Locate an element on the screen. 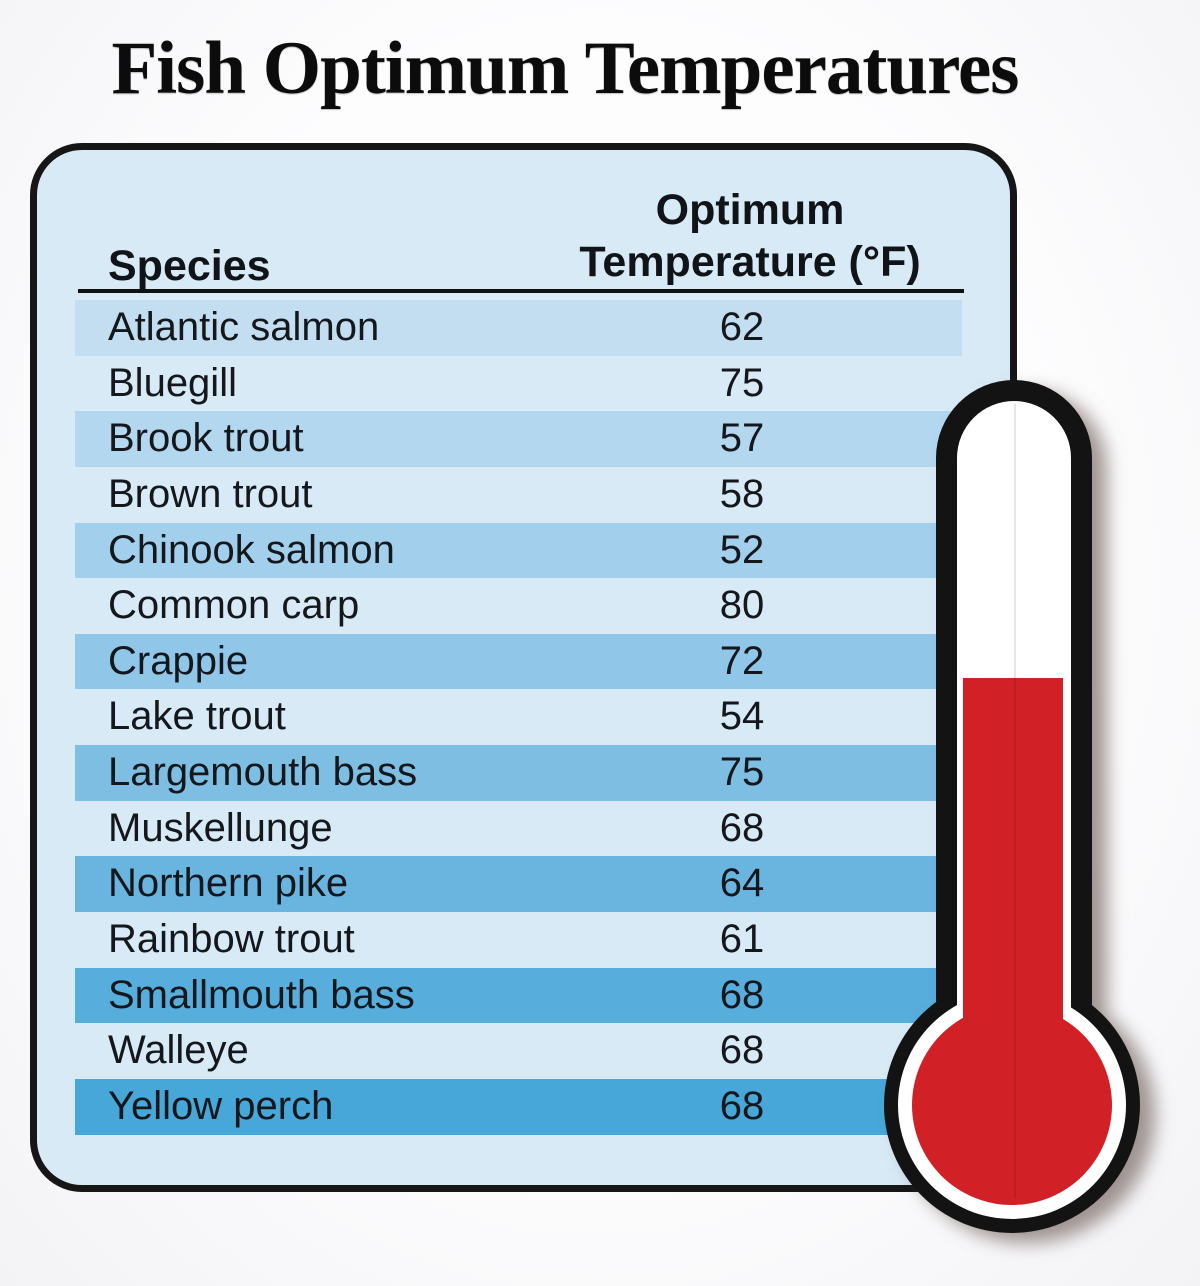 Image resolution: width=1200 pixels, height=1286 pixels. temperature-cell: 52 is located at coordinates (742, 549).